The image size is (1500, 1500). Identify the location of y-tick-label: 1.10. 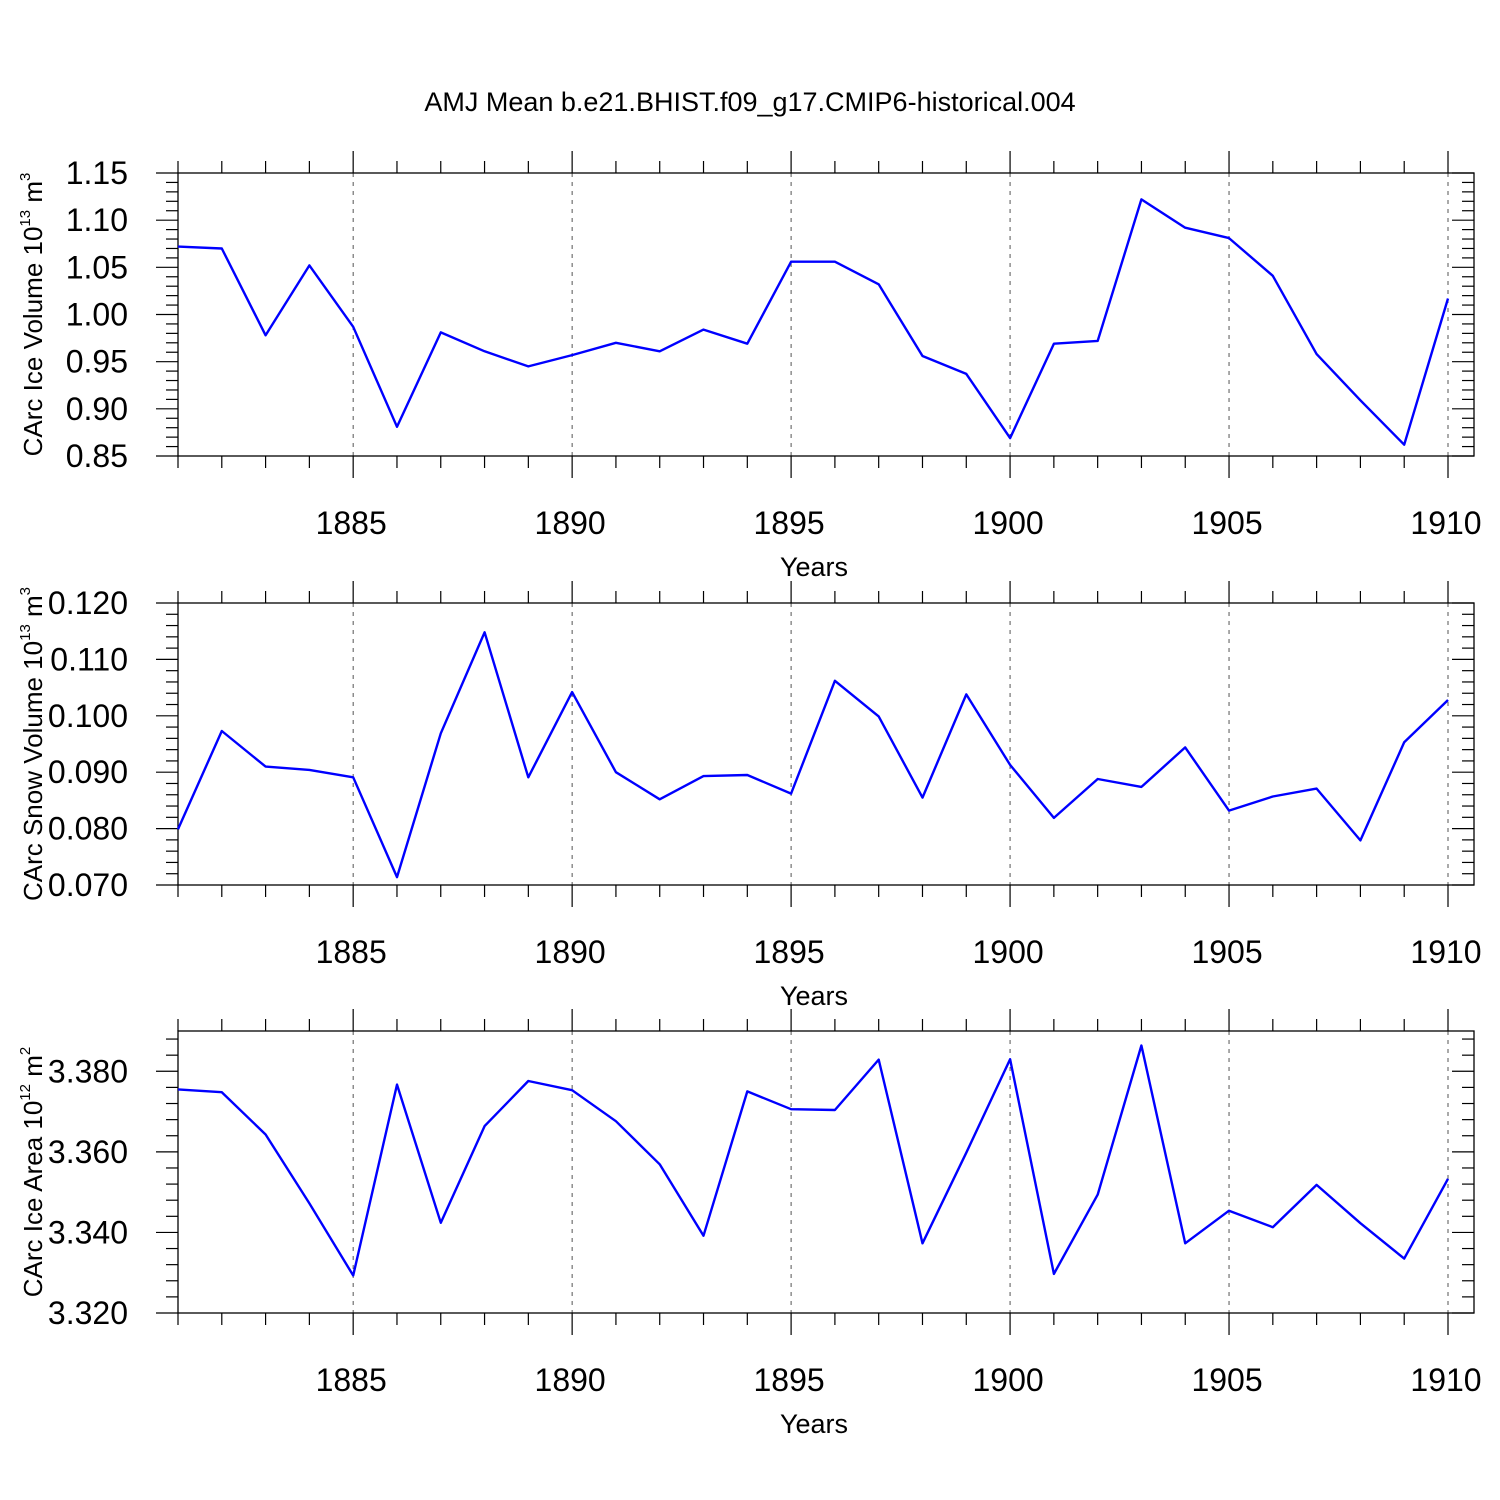
(97, 220).